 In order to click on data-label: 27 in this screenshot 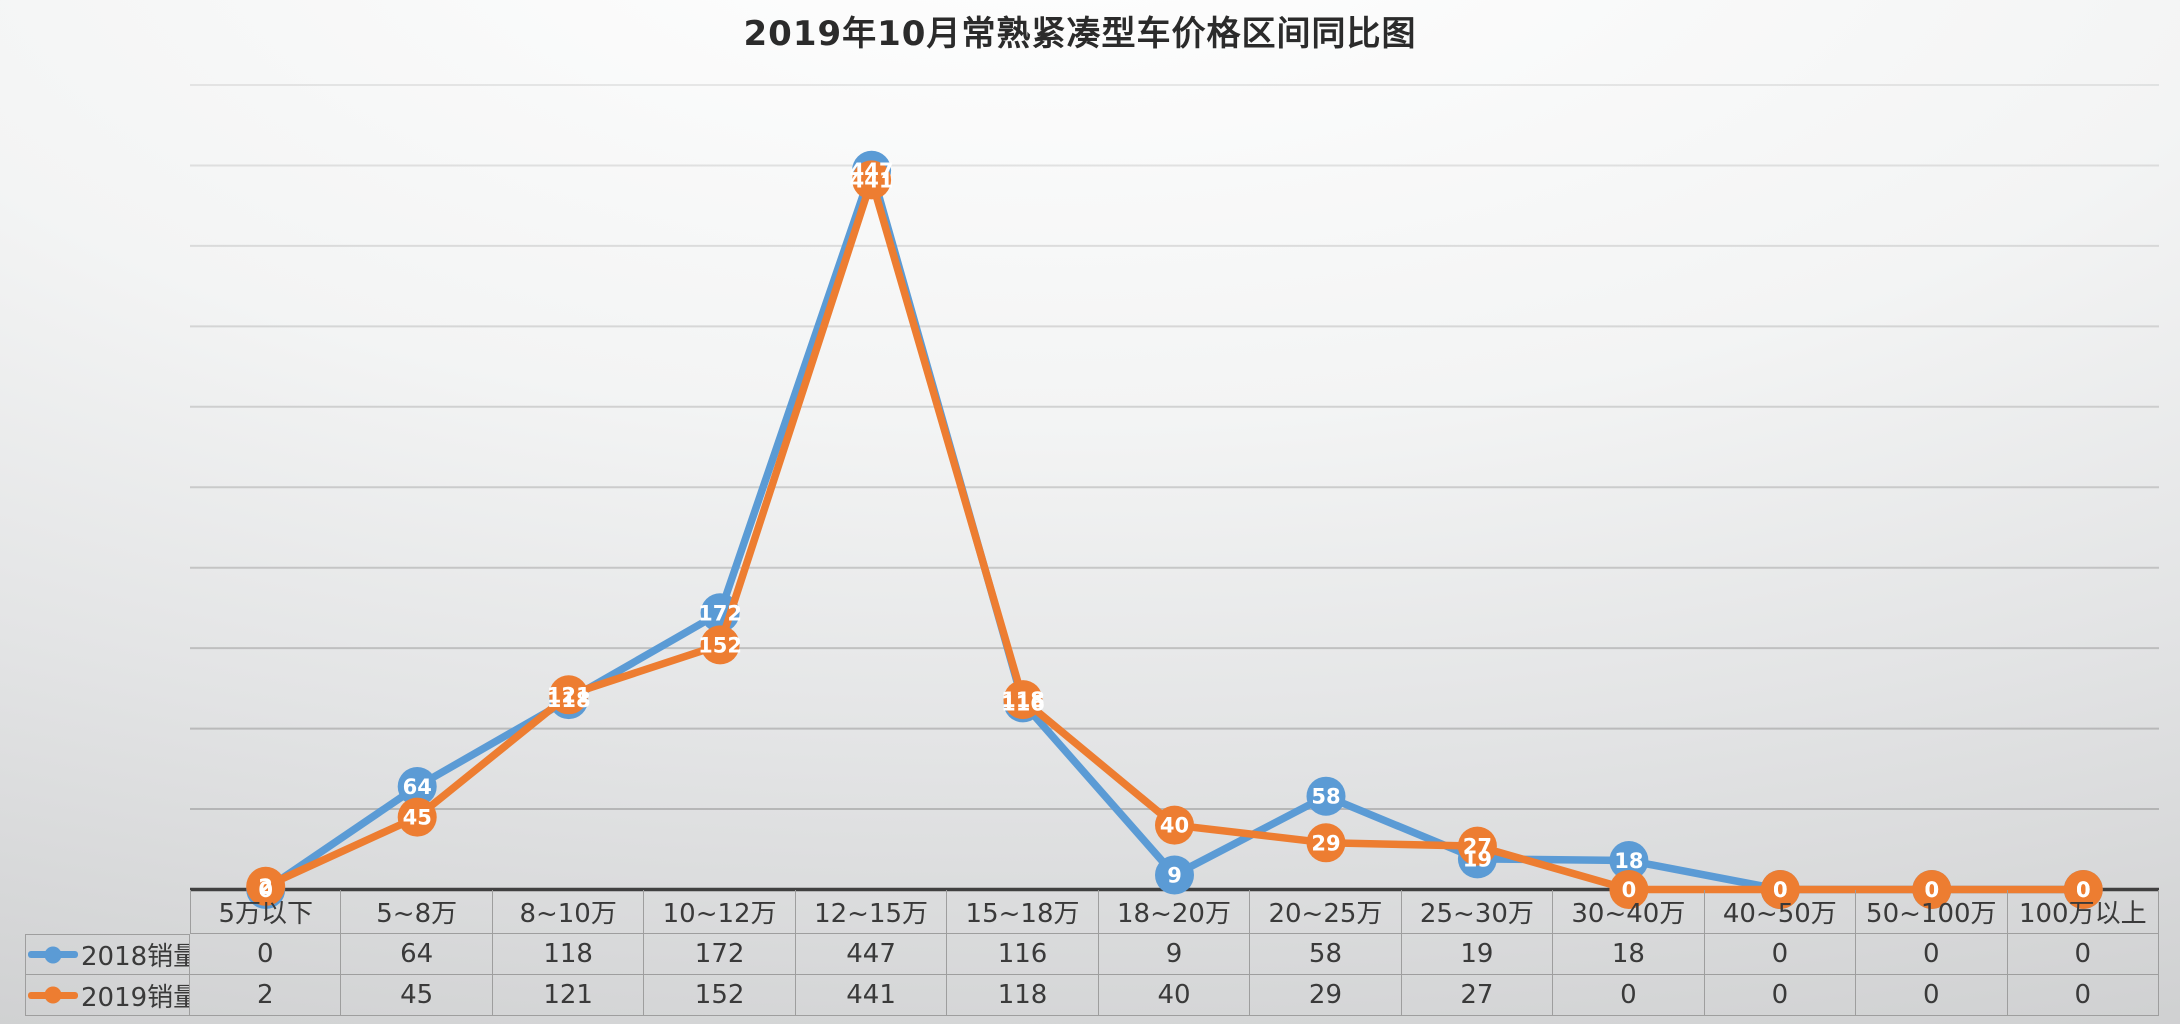, I will do `click(1477, 847)`.